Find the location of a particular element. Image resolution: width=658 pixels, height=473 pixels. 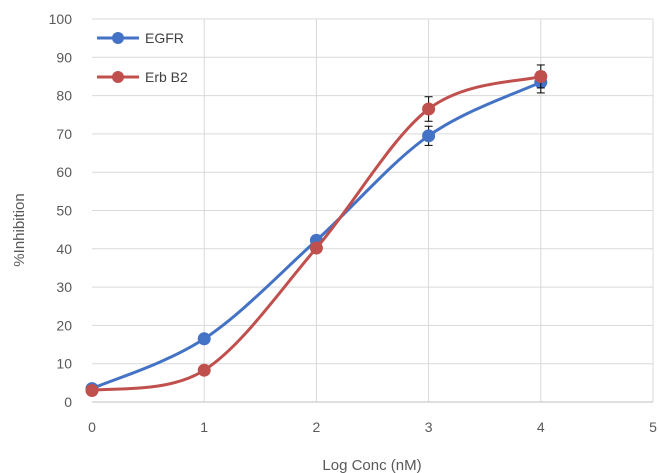

x-tick-label: 0 is located at coordinates (92, 427).